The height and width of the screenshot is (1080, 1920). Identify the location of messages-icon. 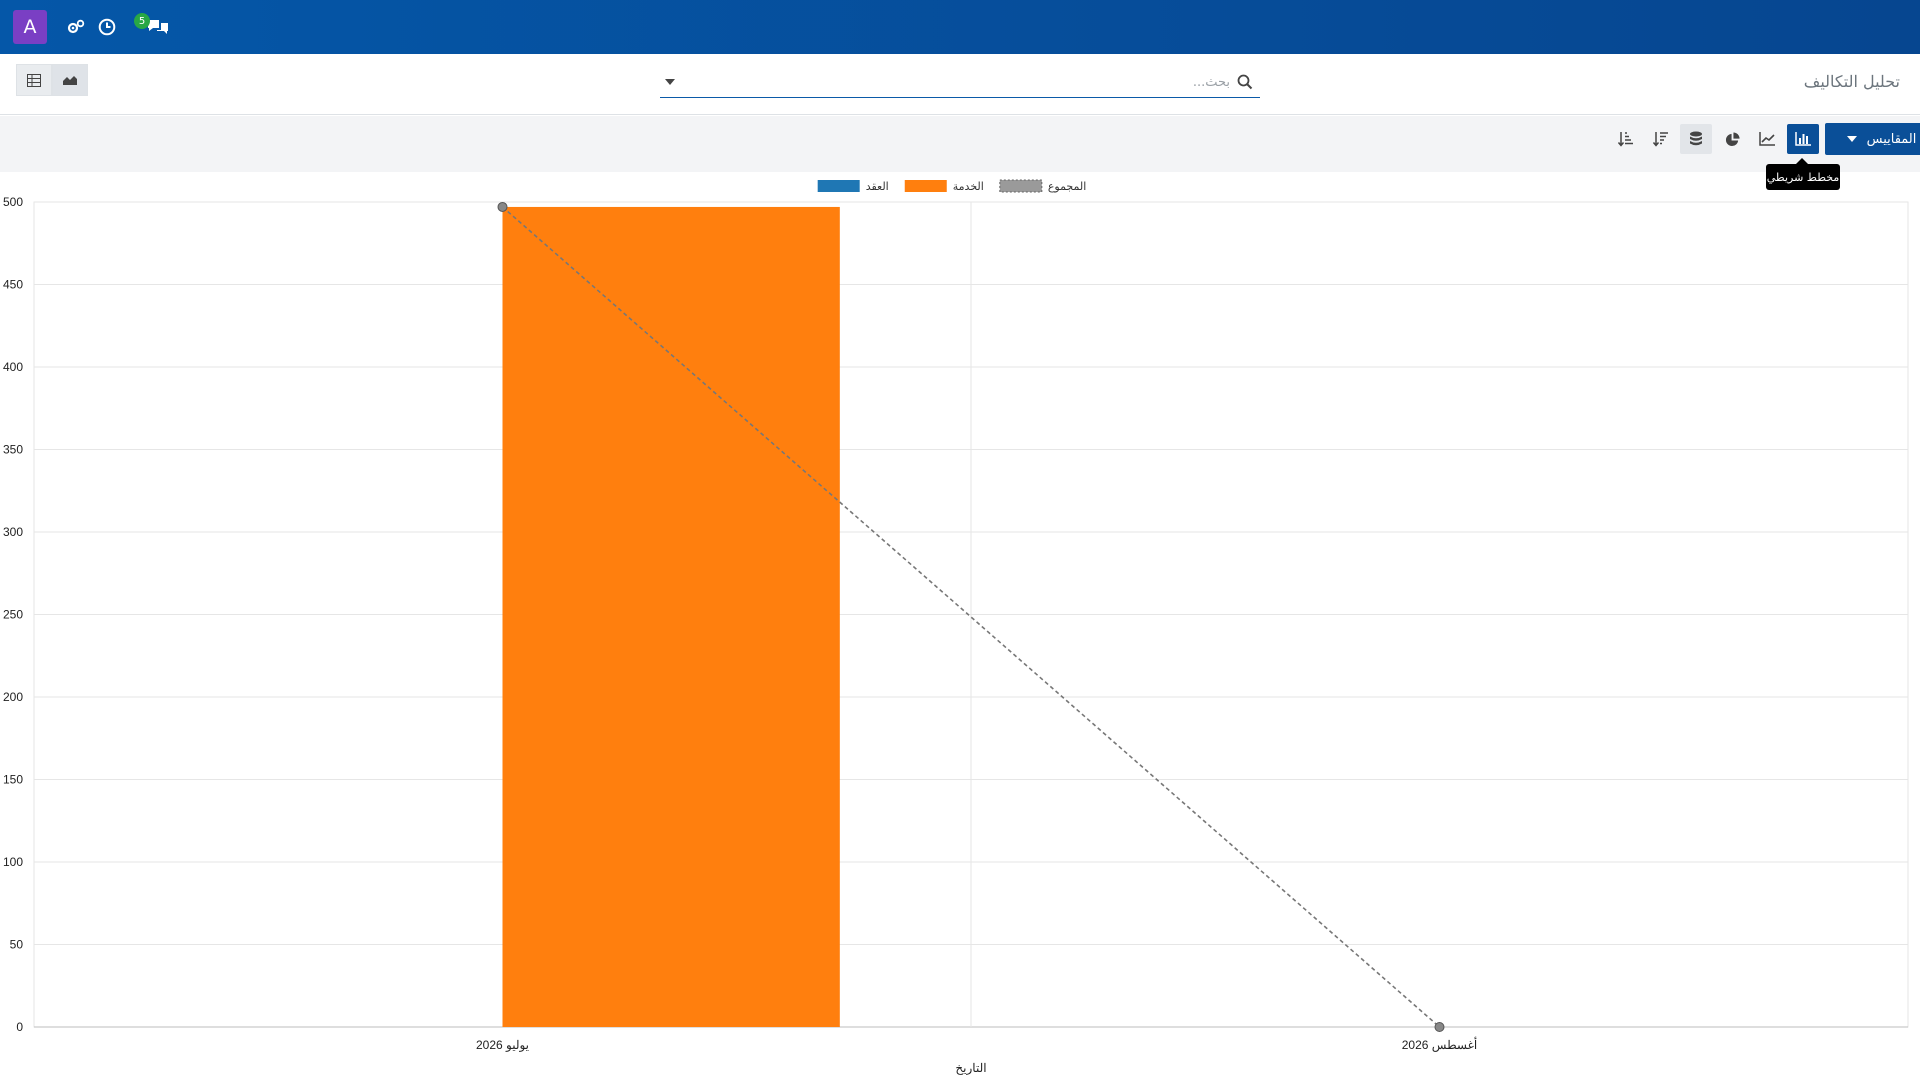
(158, 27).